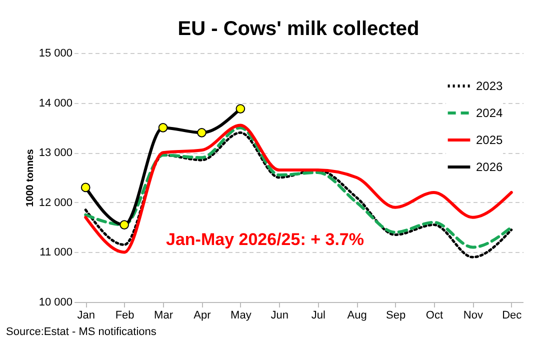 The height and width of the screenshot is (345, 537). What do you see at coordinates (55, 103) in the screenshot?
I see `y-tick-label: 14 000` at bounding box center [55, 103].